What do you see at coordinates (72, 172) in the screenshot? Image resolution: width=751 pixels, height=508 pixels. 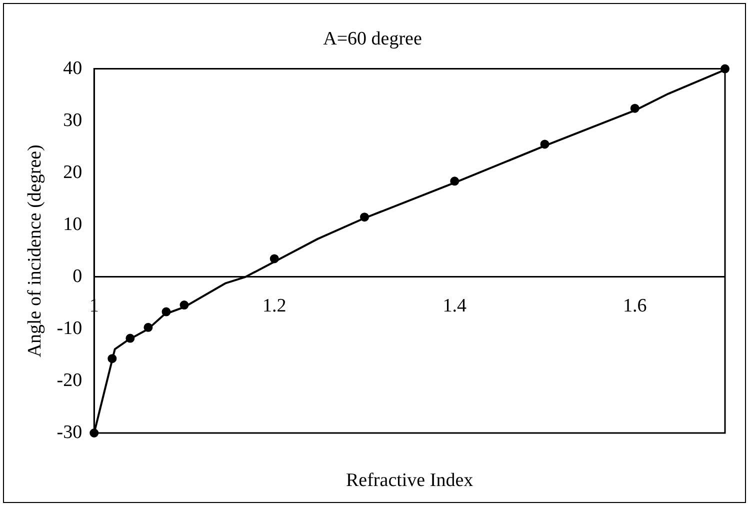 I see `y-tick-label: 20` at bounding box center [72, 172].